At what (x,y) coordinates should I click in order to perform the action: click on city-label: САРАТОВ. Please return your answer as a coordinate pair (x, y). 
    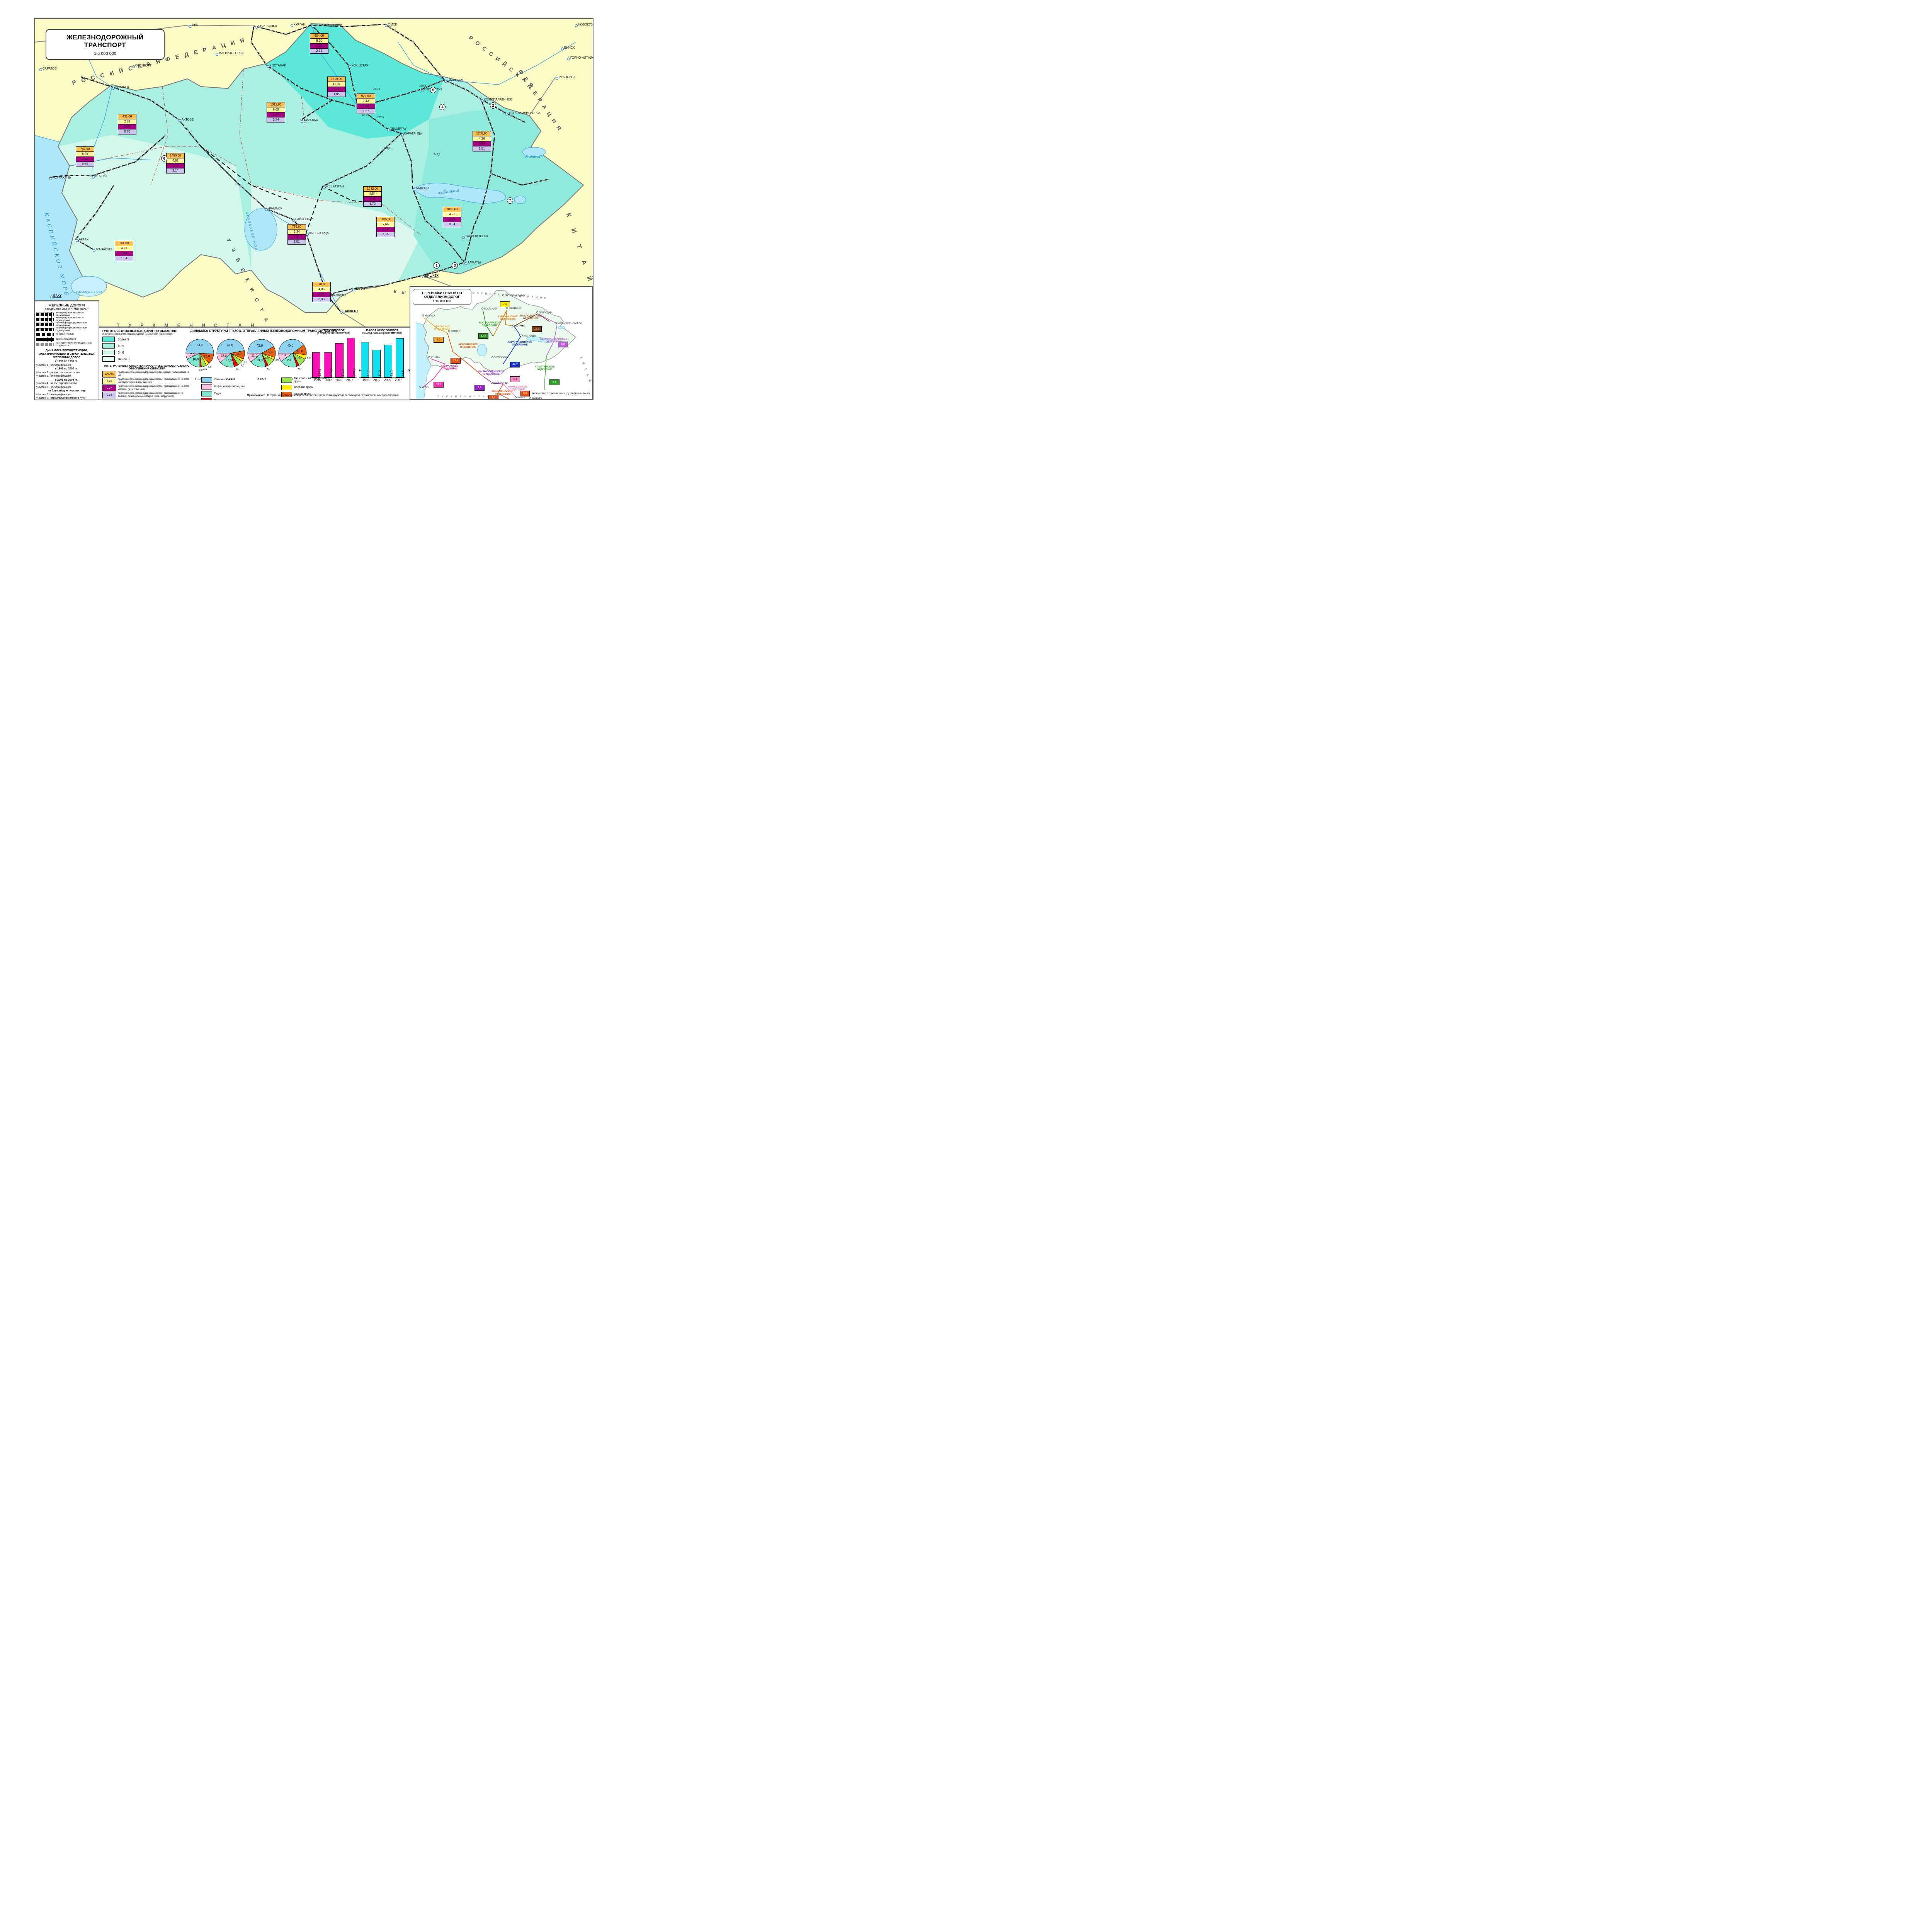
    Looking at the image, I should click on (50, 68).